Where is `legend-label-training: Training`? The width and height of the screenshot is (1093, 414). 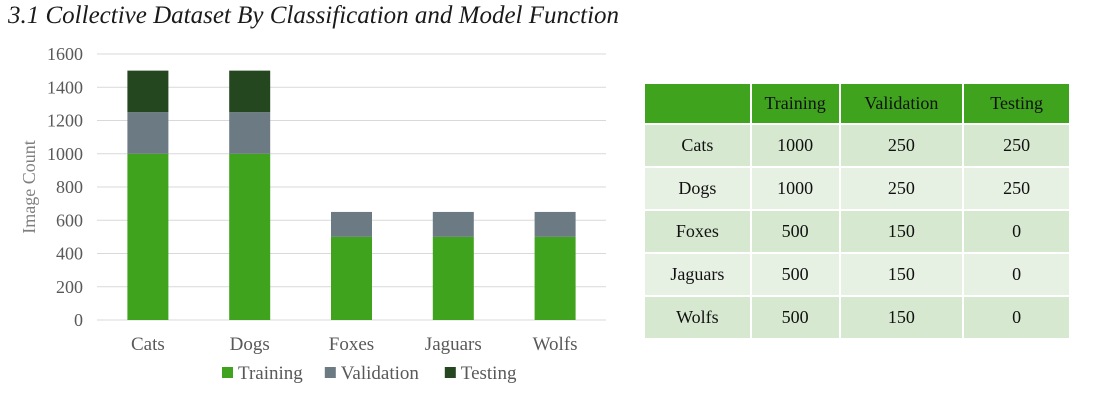
legend-label-training: Training is located at coordinates (270, 373).